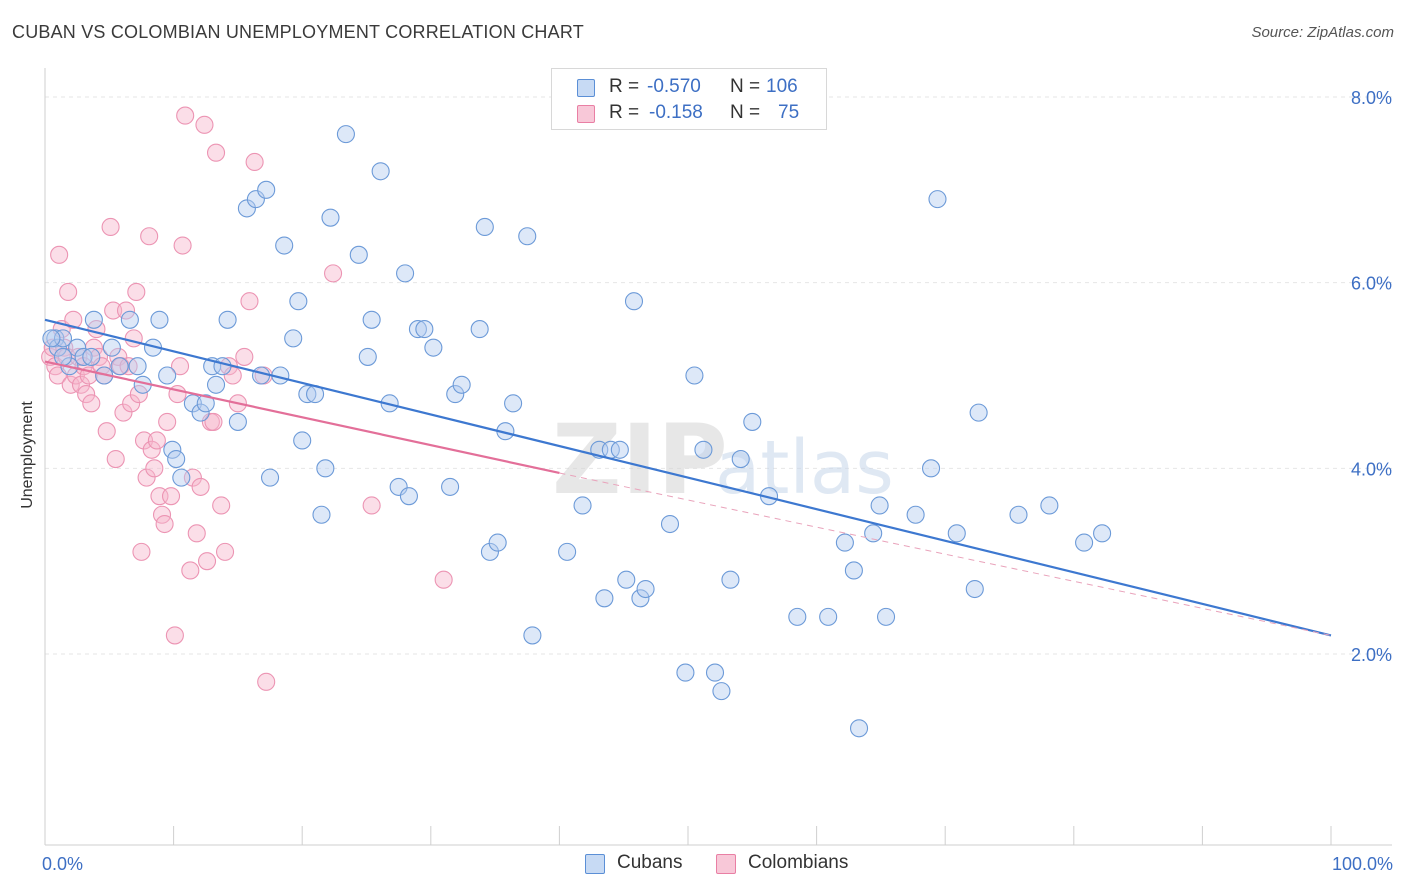  I want to click on colombians-swatch, so click(586, 114).